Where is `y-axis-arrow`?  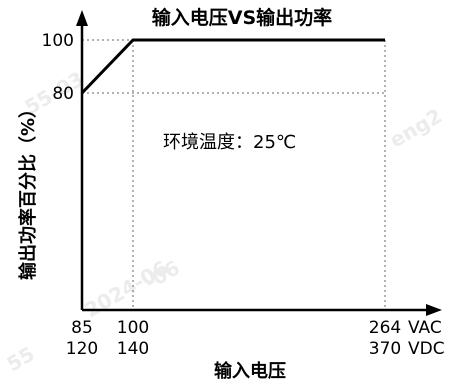
y-axis-arrow is located at coordinates (82, 18).